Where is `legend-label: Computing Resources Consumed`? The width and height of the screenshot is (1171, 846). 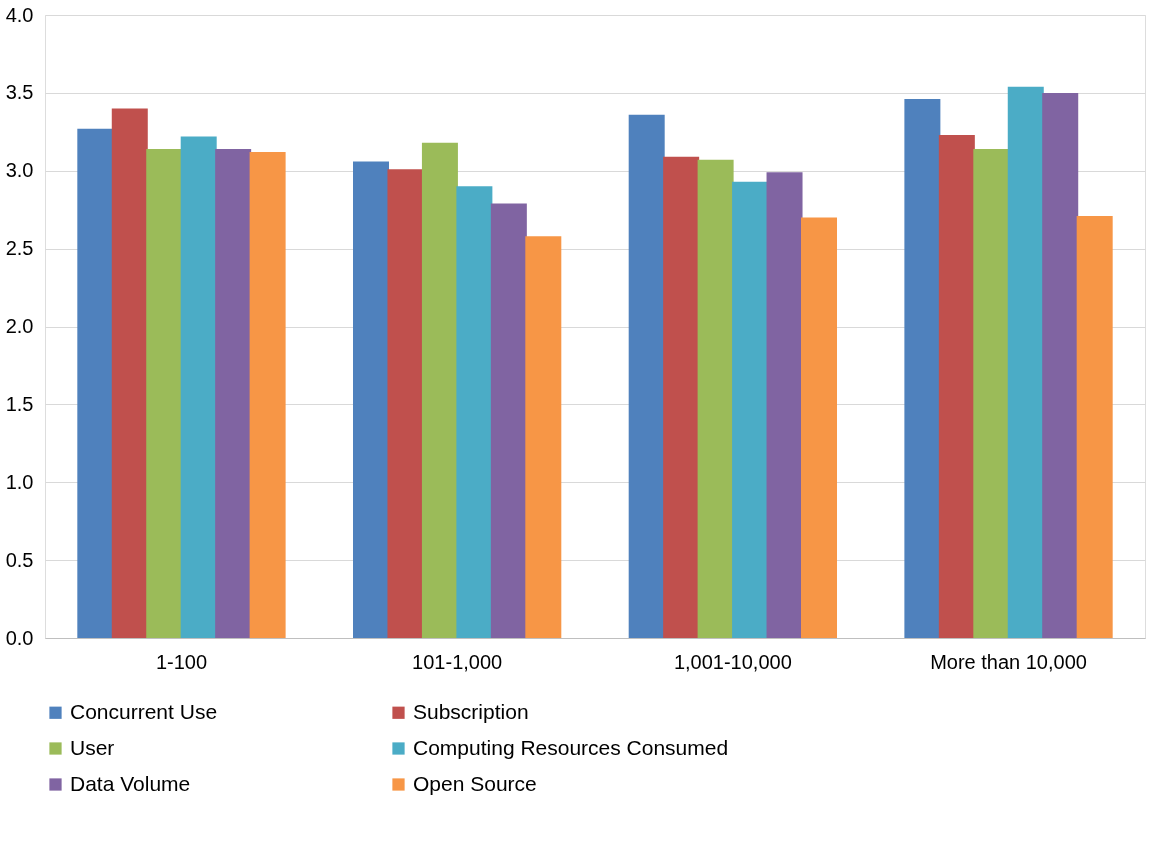 legend-label: Computing Resources Consumed is located at coordinates (571, 747).